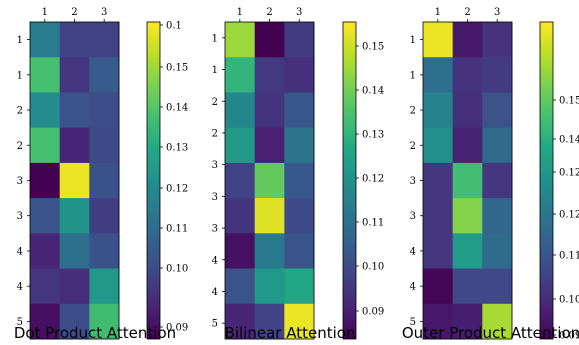 This screenshot has width=579, height=345. Describe the element at coordinates (177, 328) in the screenshot. I see `colorbar-tick-label: 0.09` at that location.